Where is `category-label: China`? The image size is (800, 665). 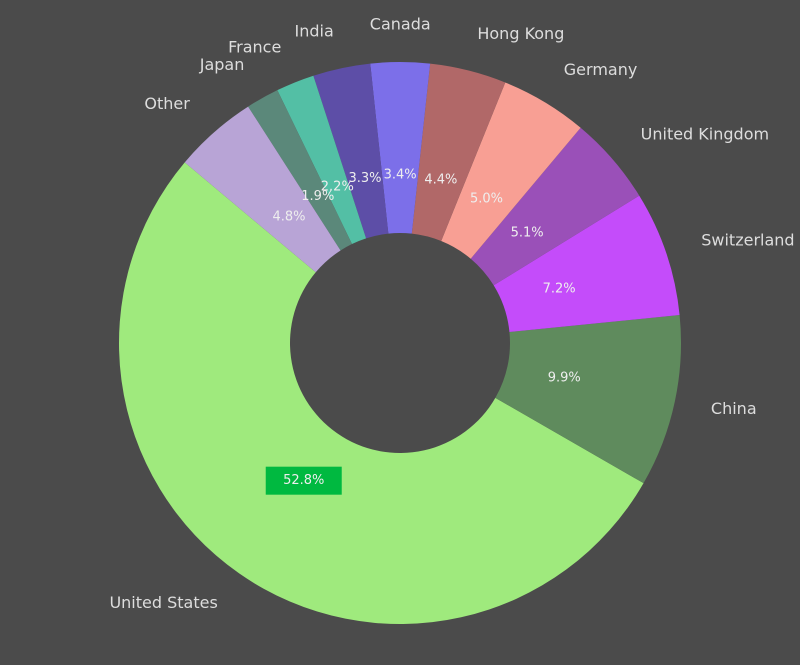 category-label: China is located at coordinates (734, 408).